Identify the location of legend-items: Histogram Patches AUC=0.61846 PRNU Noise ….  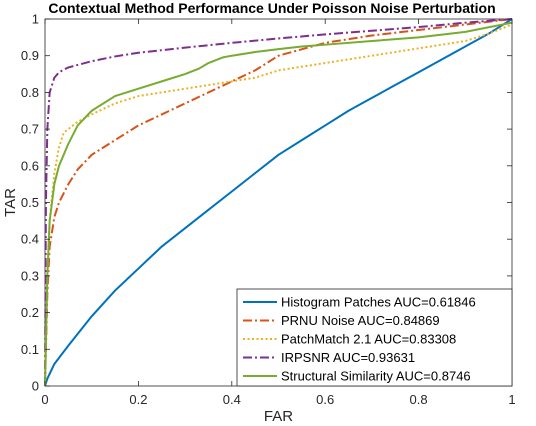
(359, 339).